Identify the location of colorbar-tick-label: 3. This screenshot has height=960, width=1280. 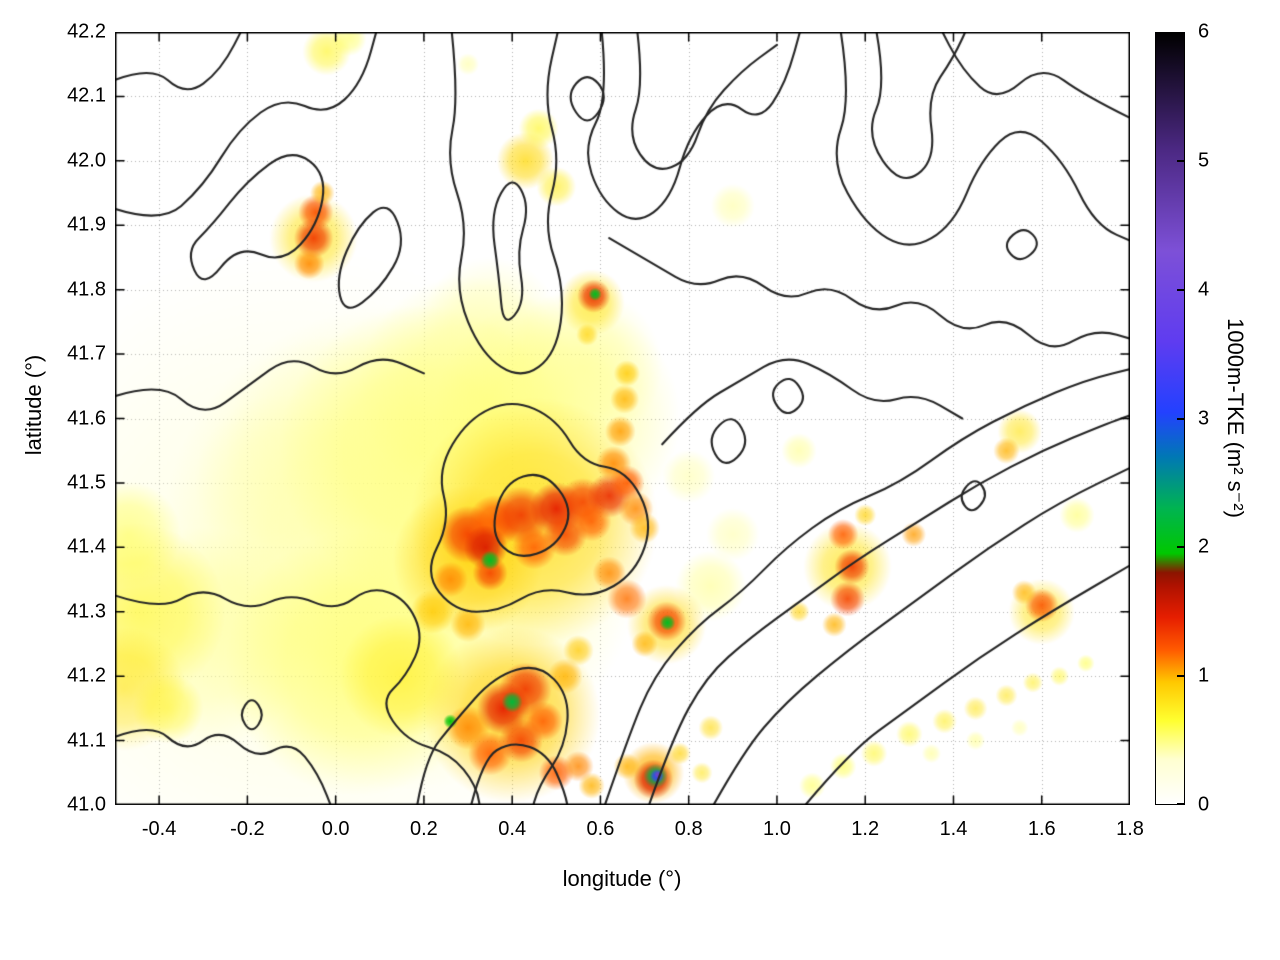
(1204, 418).